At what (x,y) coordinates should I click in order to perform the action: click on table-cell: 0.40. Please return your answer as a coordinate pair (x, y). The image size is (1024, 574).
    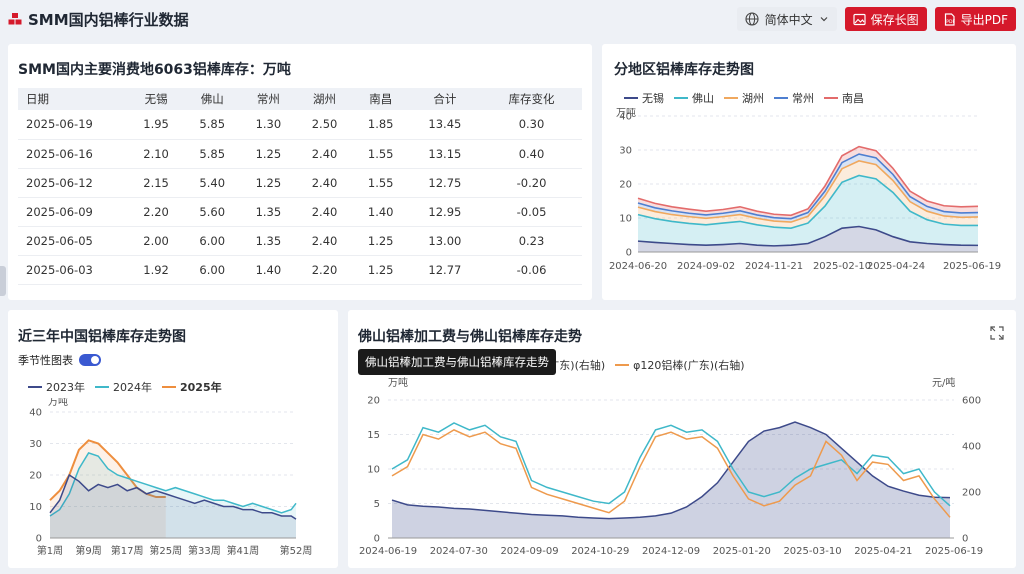
    Looking at the image, I should click on (531, 154).